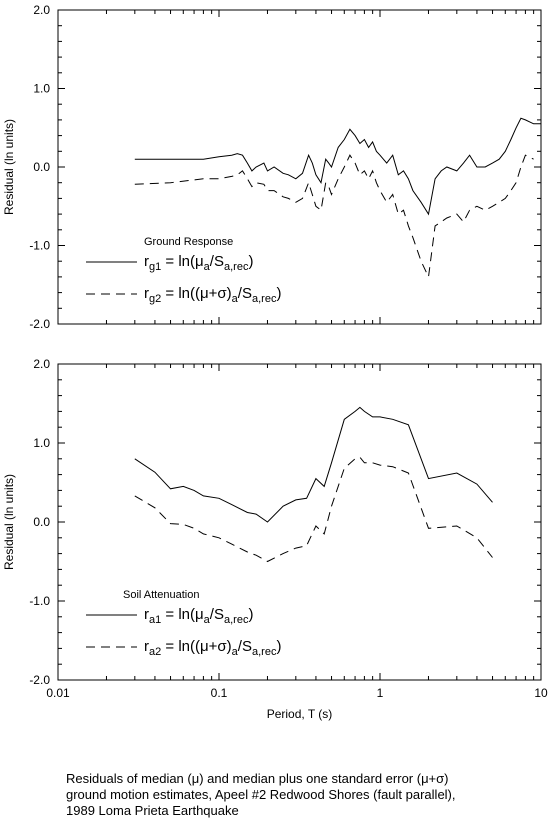 This screenshot has height=829, width=549. Describe the element at coordinates (161, 595) in the screenshot. I see `legend-title: Soil Attenuation` at that location.